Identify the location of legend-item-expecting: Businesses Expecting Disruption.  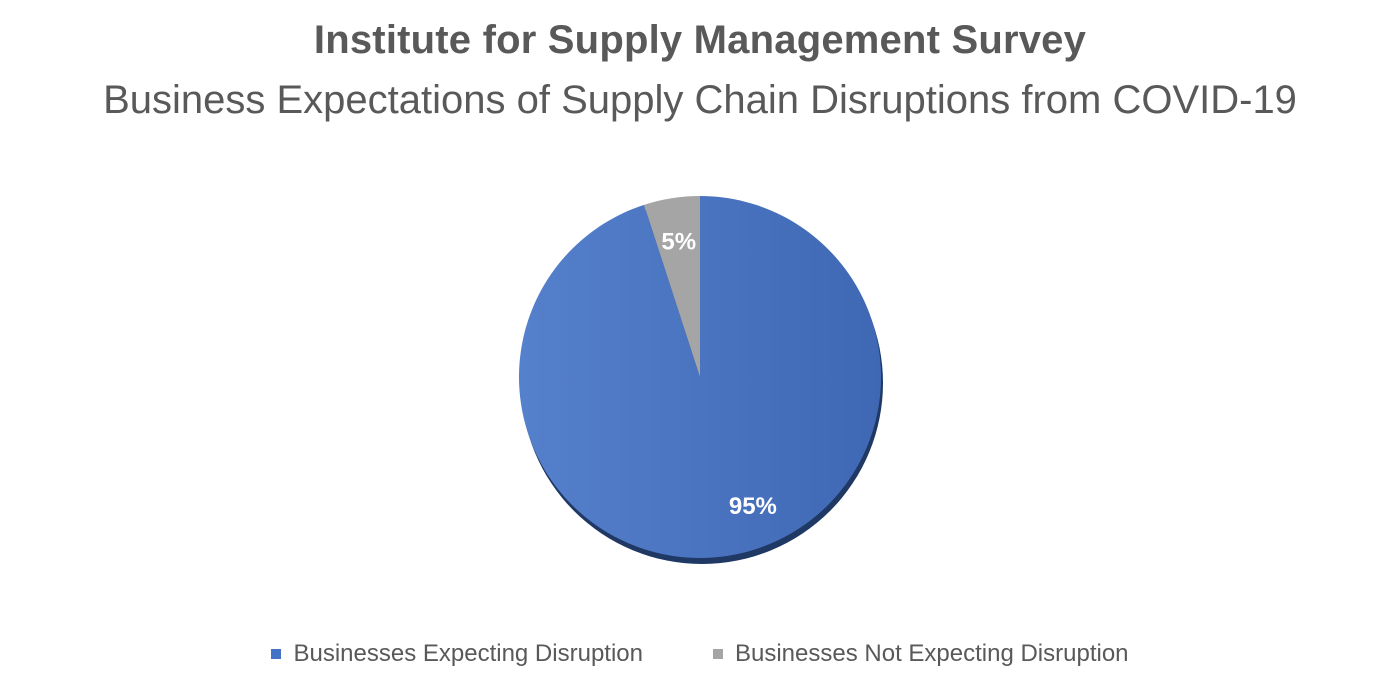
(457, 654).